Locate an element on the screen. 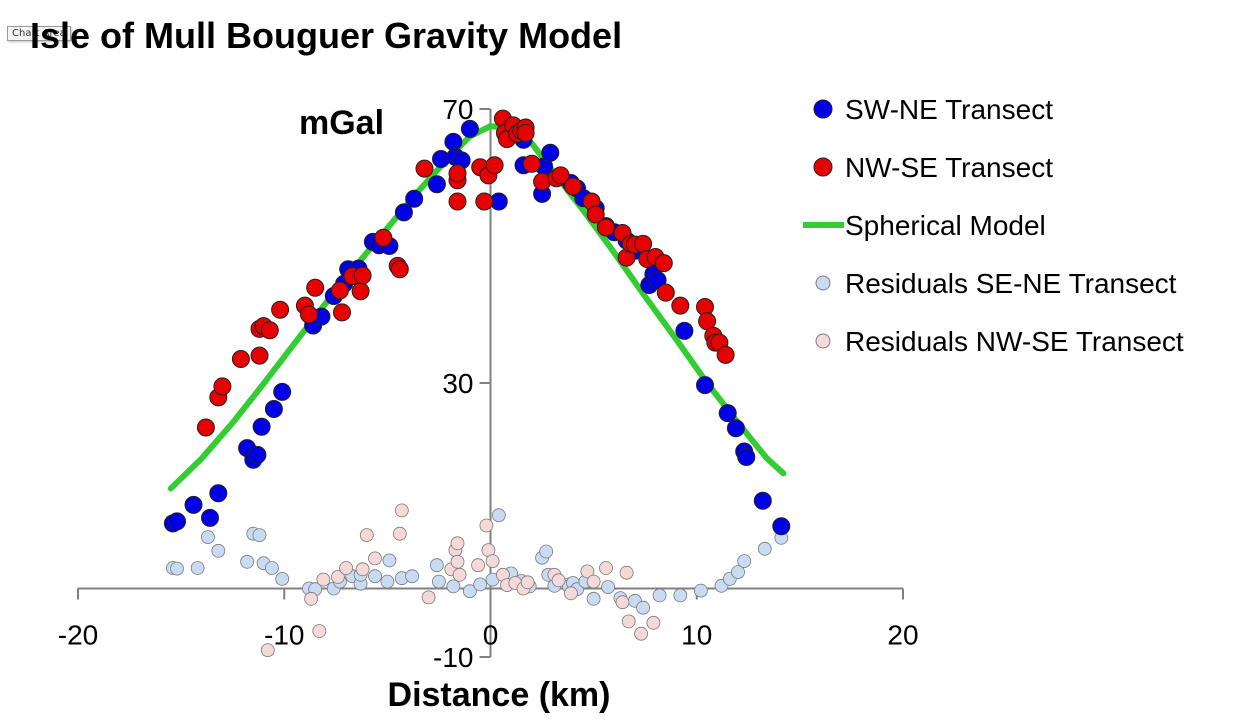 This screenshot has height=721, width=1237. x-axis-label: Distance (km) is located at coordinates (499, 695).